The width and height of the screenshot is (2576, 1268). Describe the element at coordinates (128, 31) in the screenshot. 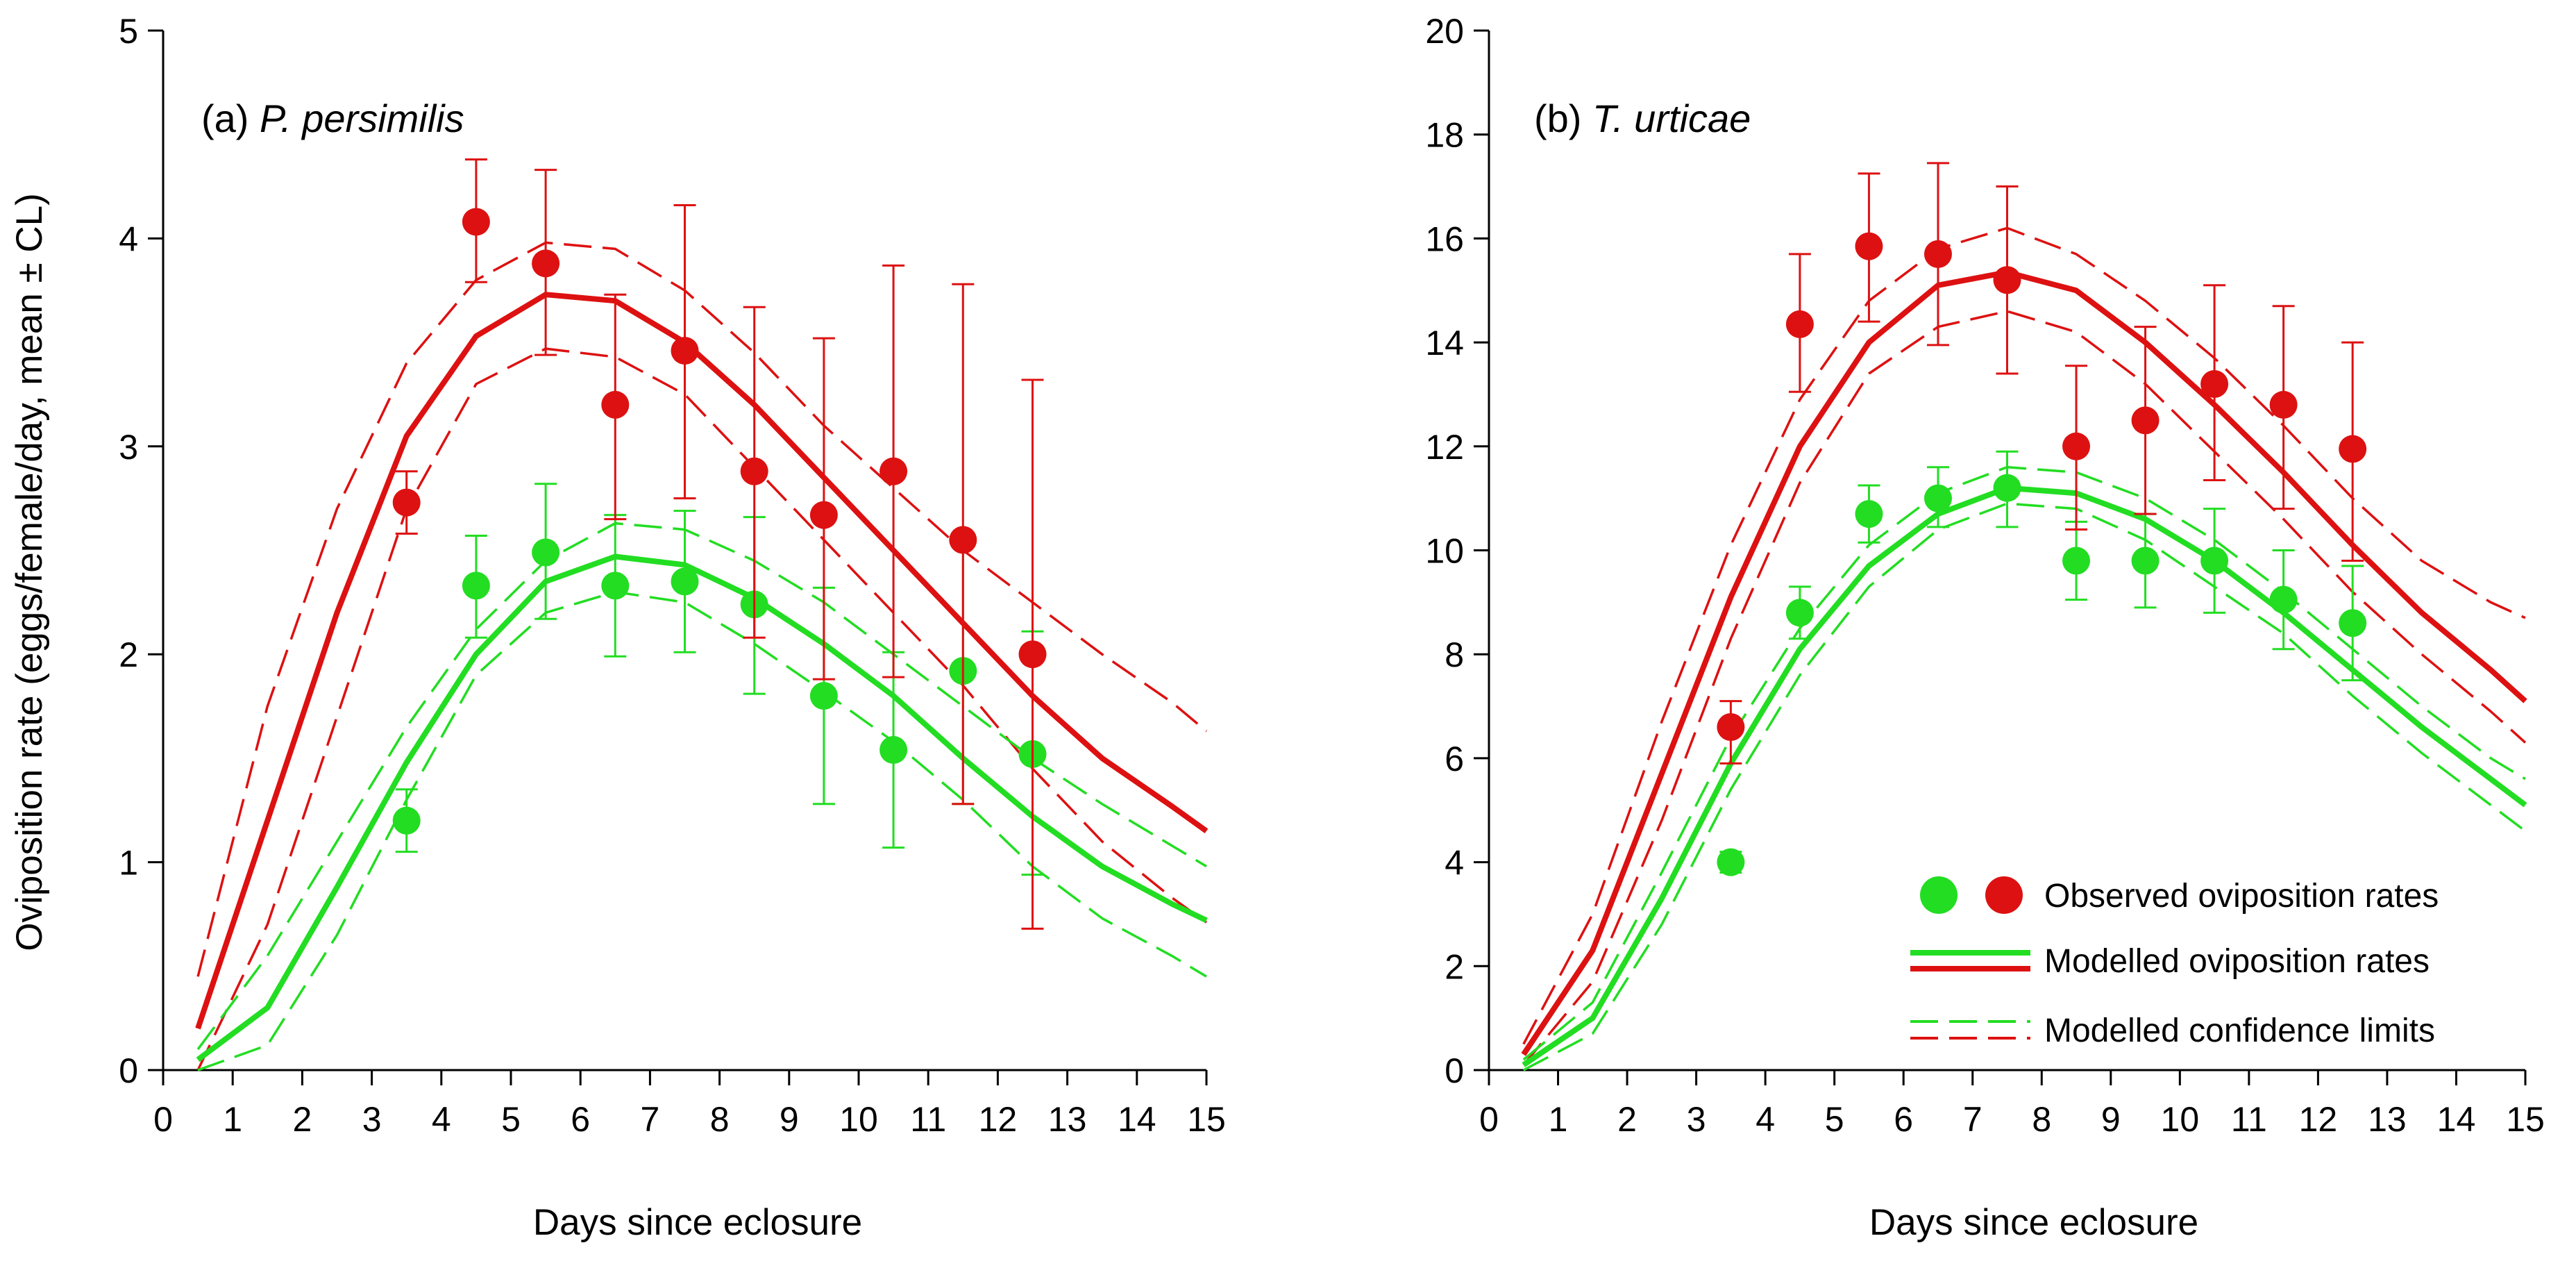

I see `panel-a-y-tick-label: 5` at that location.